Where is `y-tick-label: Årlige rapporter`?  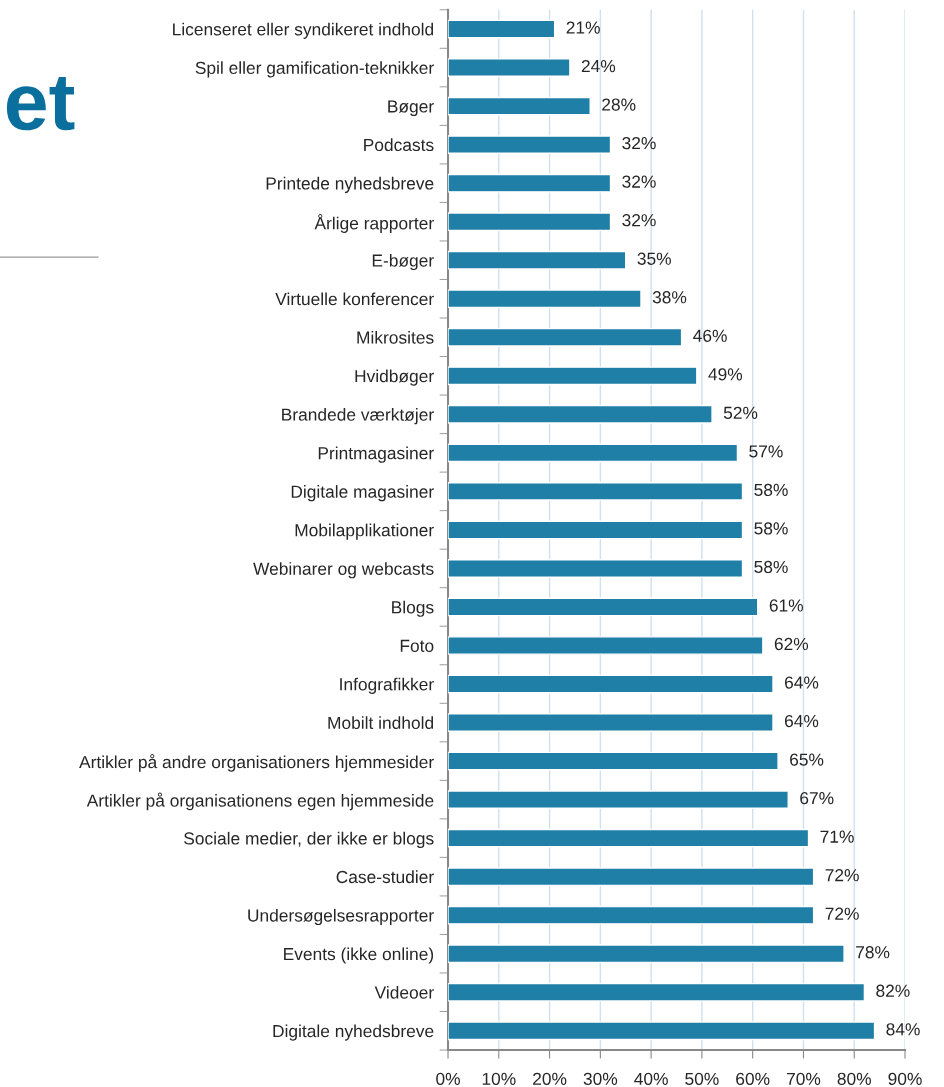
y-tick-label: Årlige rapporter is located at coordinates (374, 223).